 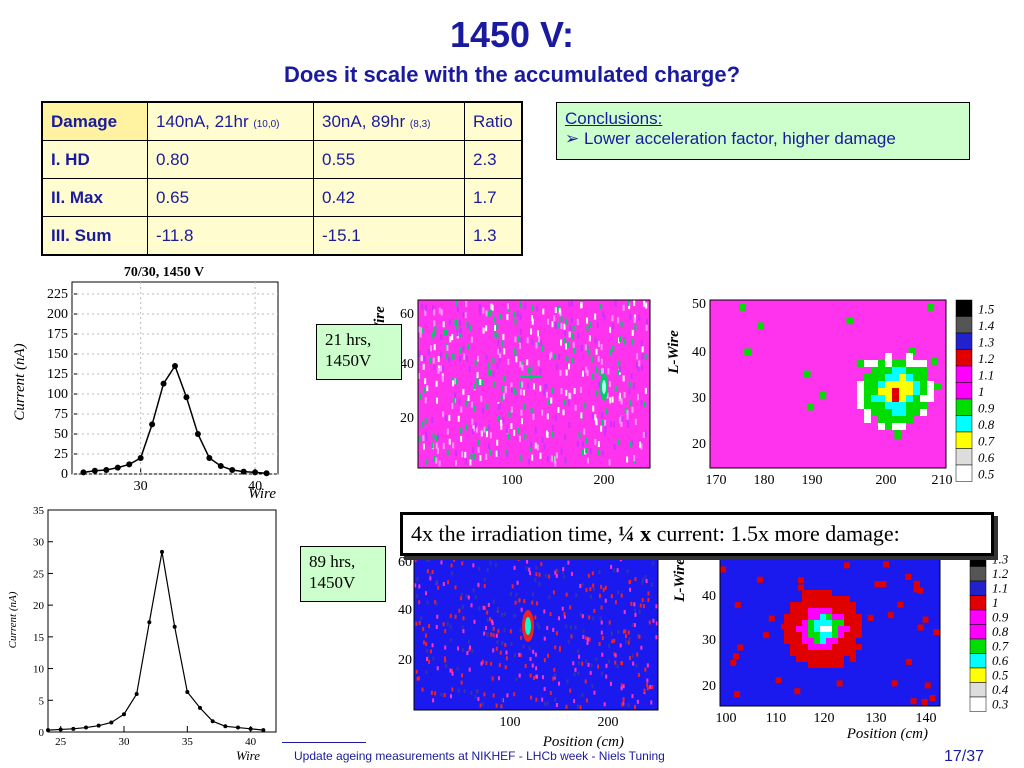 I want to click on damage-spot-core, so click(x=604, y=387).